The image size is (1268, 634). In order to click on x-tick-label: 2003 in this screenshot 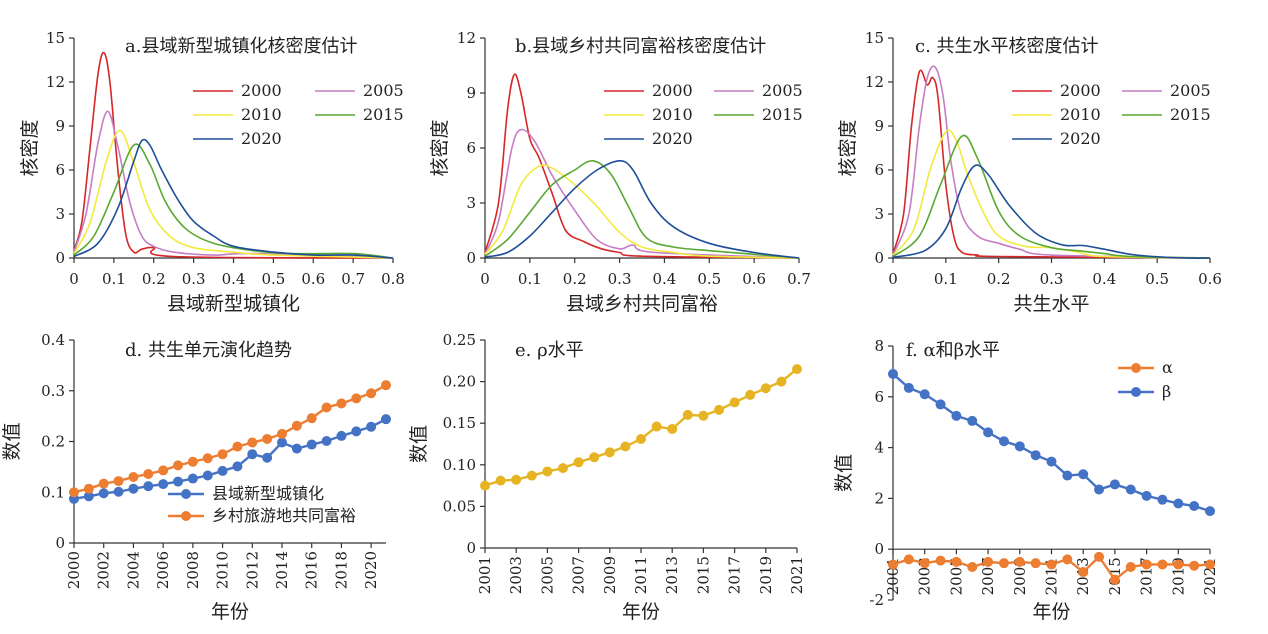, I will do `click(925, 576)`.